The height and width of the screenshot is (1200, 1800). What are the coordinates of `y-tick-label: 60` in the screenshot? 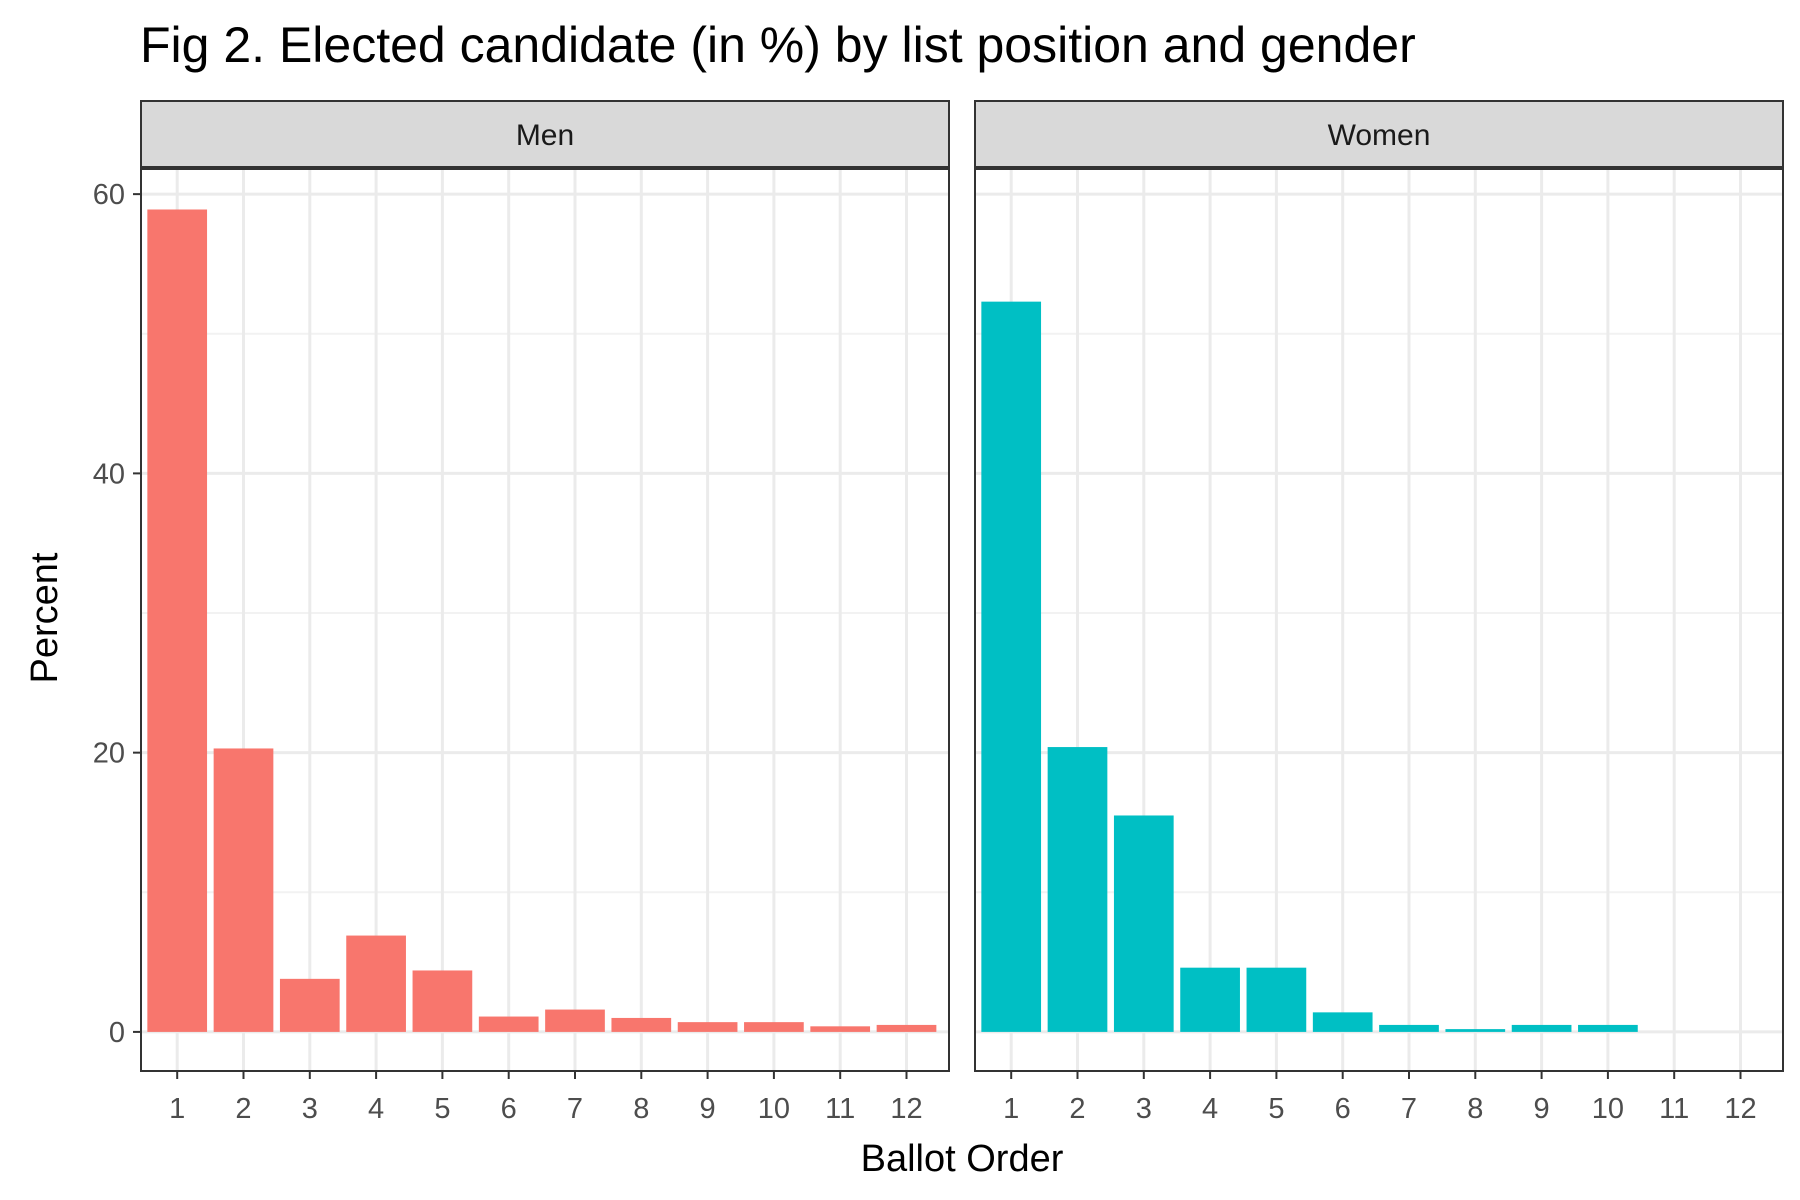 It's located at (109, 195).